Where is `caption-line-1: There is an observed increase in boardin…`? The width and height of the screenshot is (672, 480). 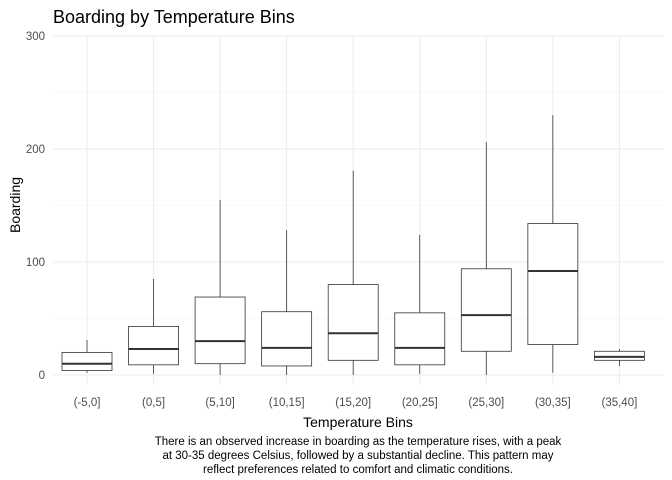 caption-line-1: There is an observed increase in boardin… is located at coordinates (358, 442).